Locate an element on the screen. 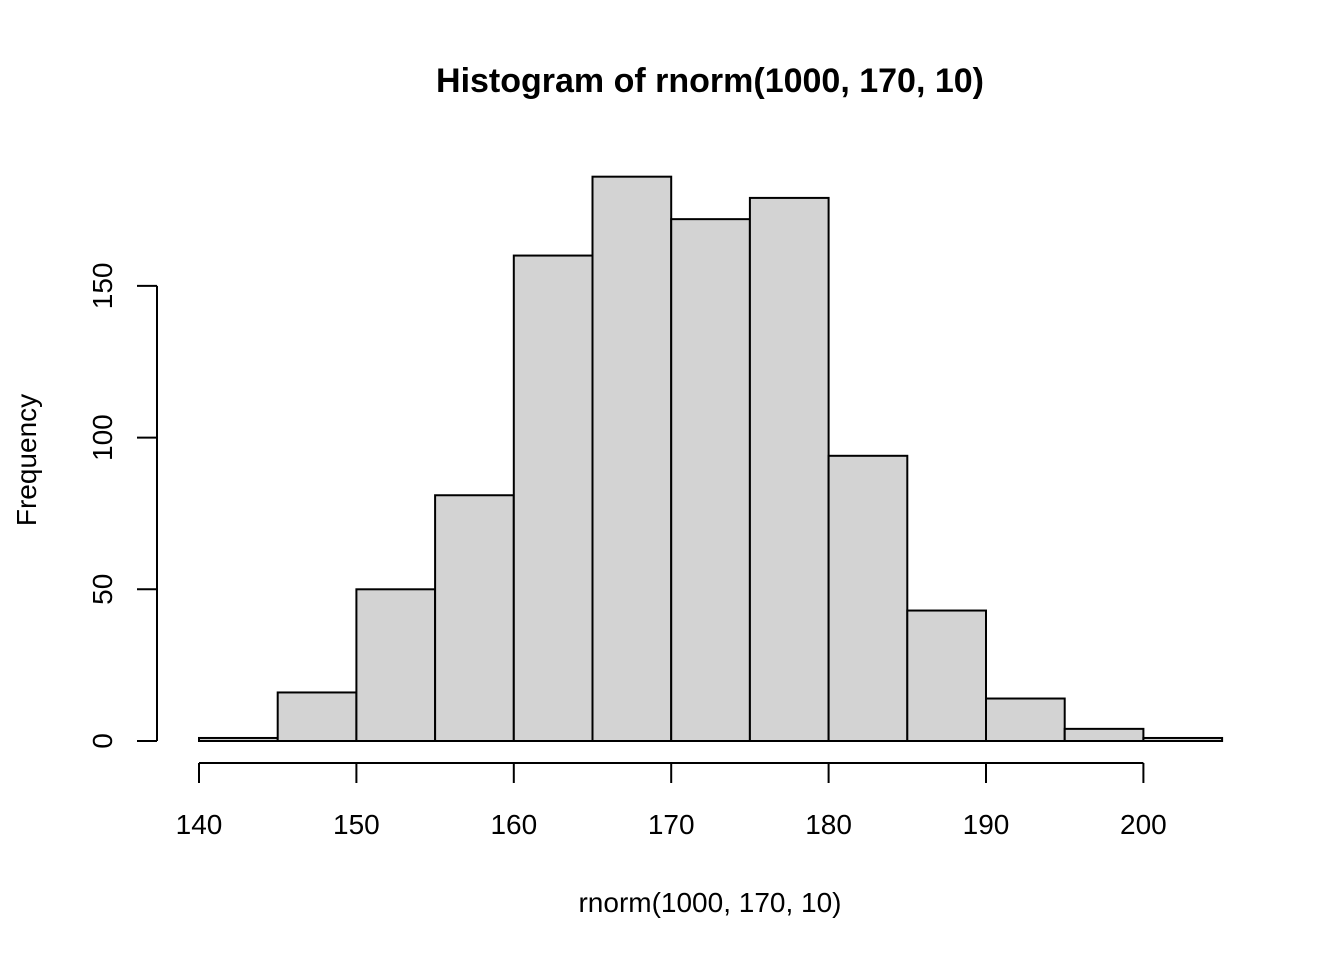 This screenshot has width=1344, height=960. x-axis-title: rnorm(1000, 170, 10) is located at coordinates (709, 902).